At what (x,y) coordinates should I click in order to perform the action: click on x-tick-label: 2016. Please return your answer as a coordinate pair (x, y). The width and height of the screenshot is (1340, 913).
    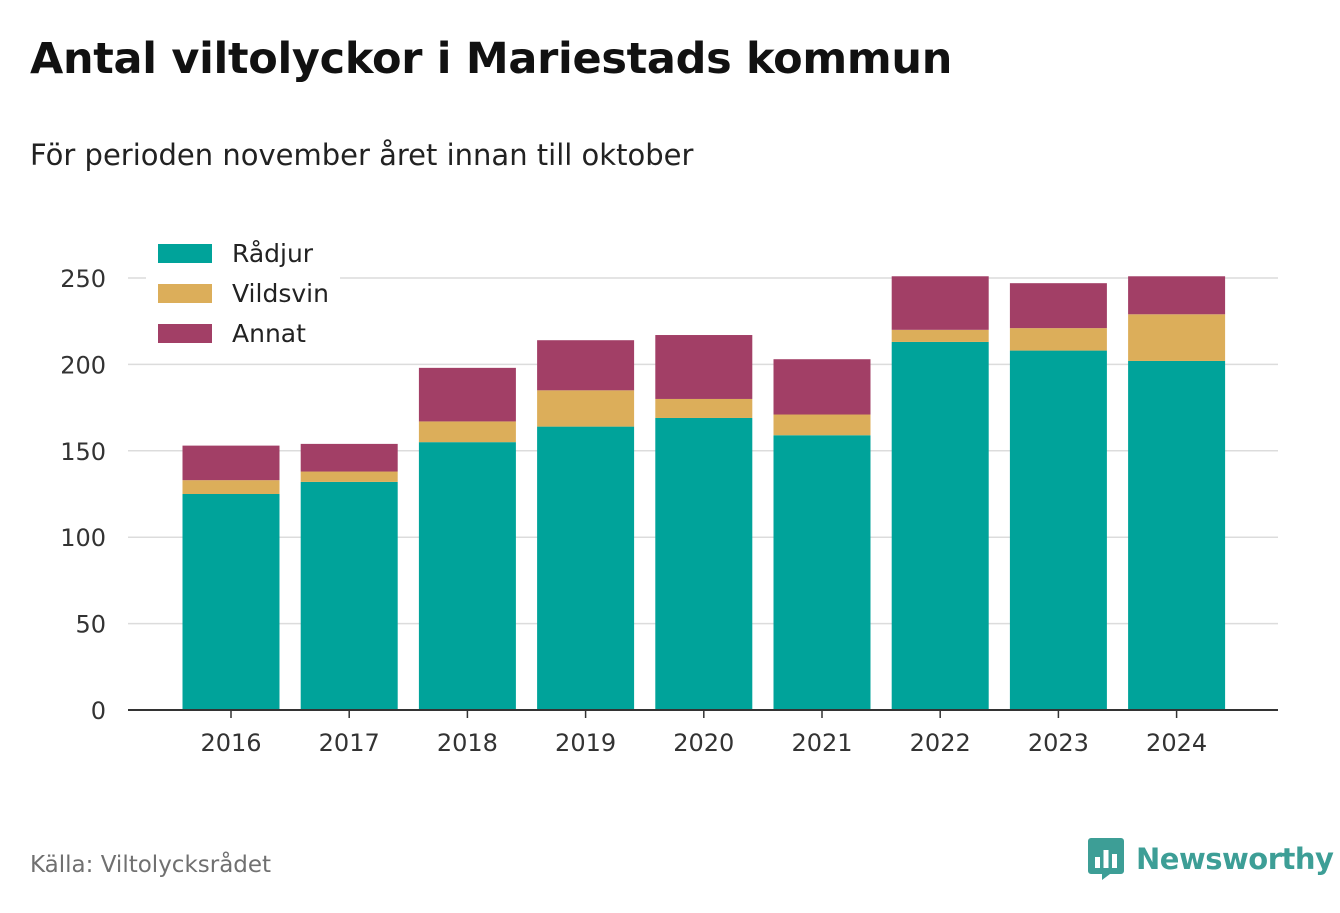
    Looking at the image, I should click on (230, 743).